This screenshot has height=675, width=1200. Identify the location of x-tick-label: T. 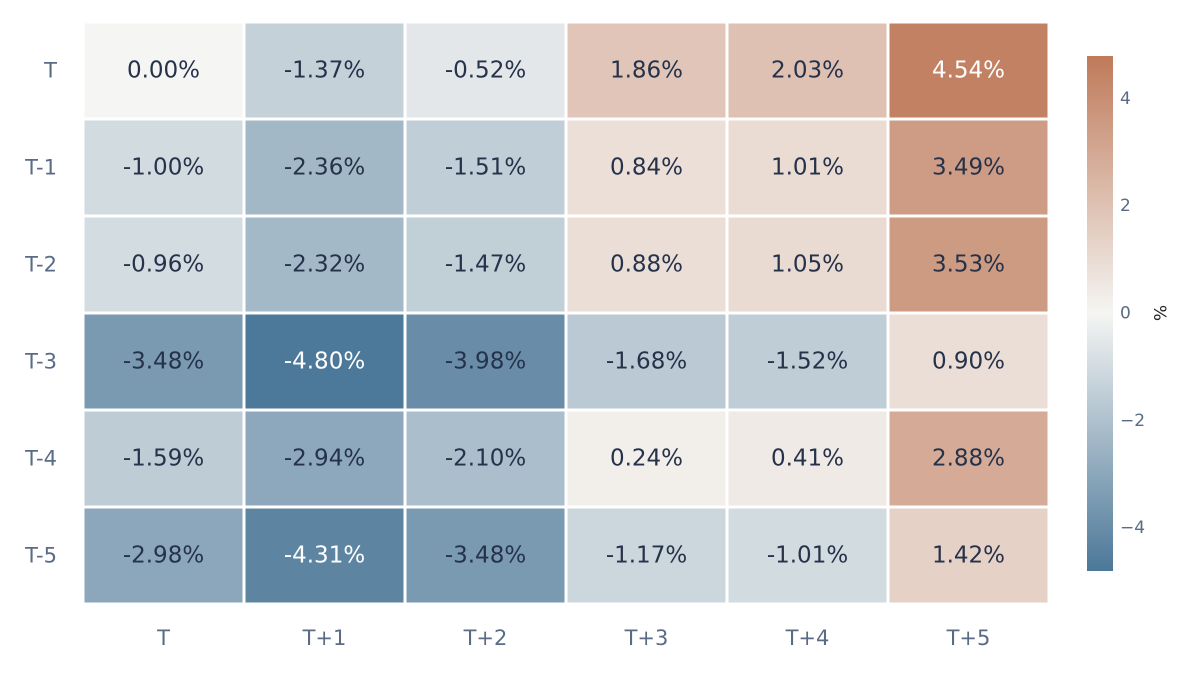
(163, 638).